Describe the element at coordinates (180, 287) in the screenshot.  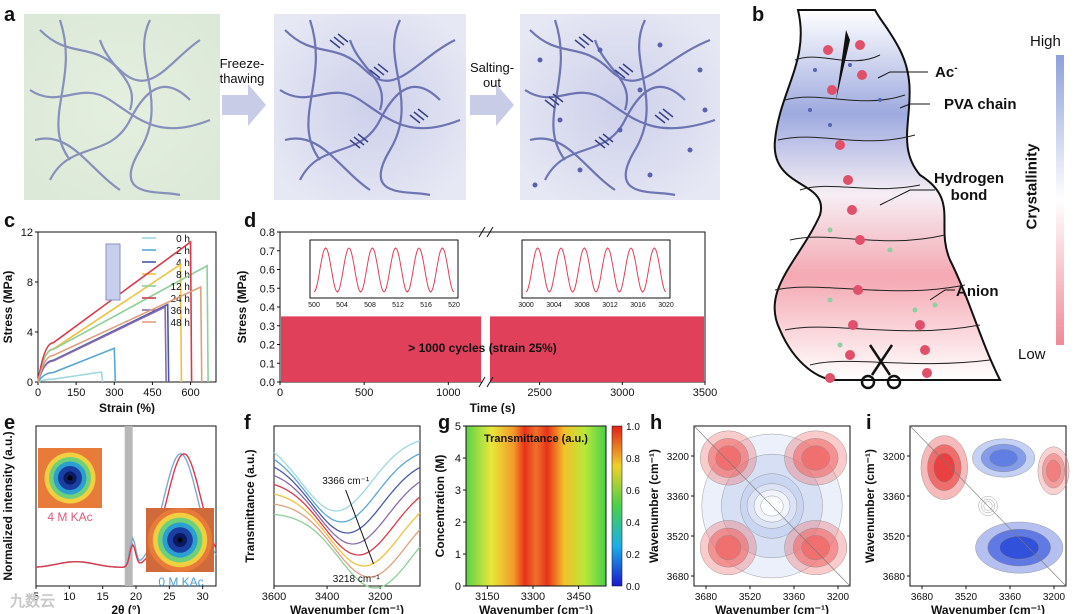
I see `legend-label: 12 h` at that location.